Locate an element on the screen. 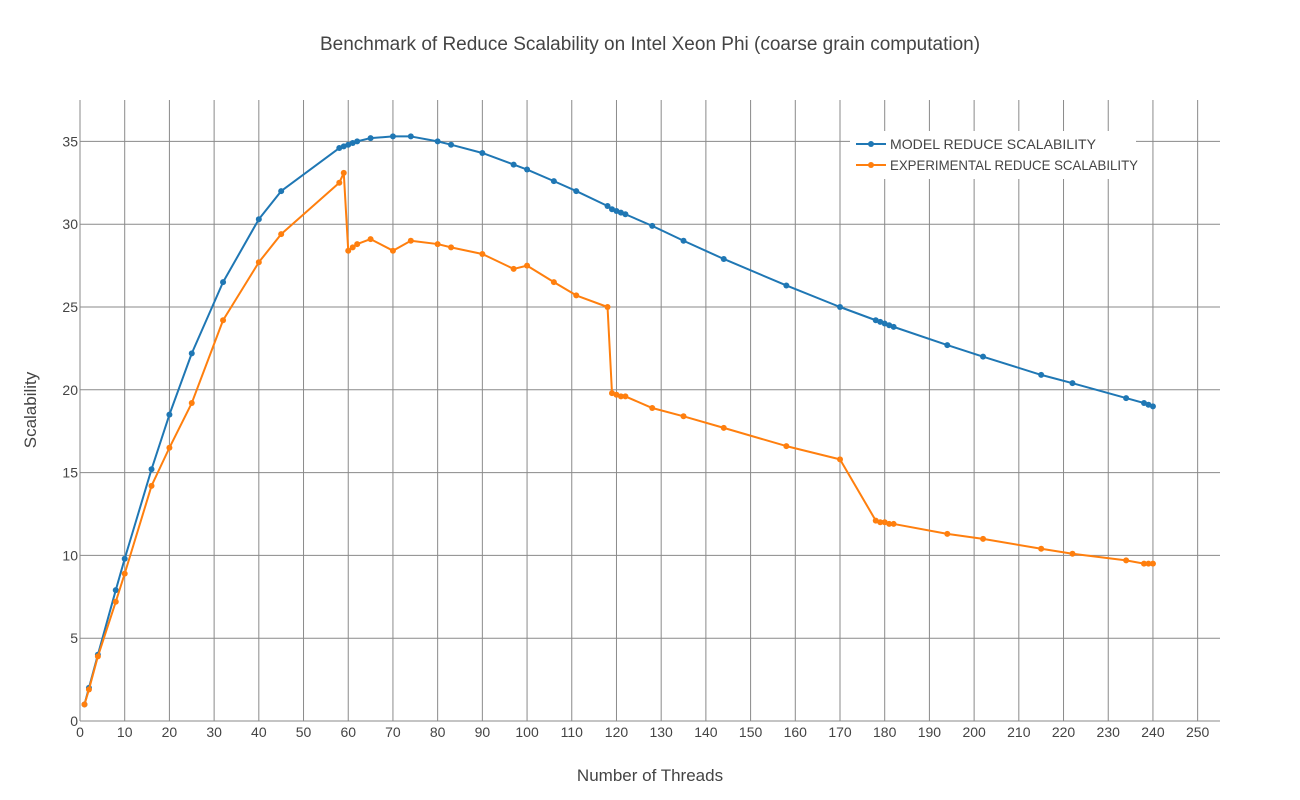 The image size is (1300, 800). x-tick-label: 50 is located at coordinates (304, 732).